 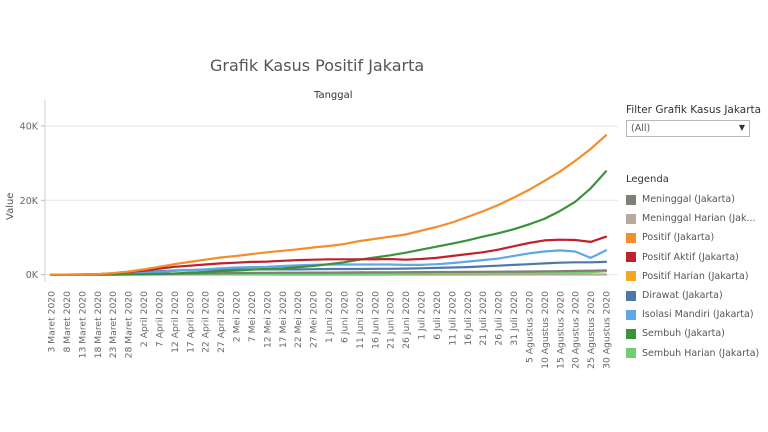 I want to click on filter-dropdown: (All) ▼, so click(x=688, y=128).